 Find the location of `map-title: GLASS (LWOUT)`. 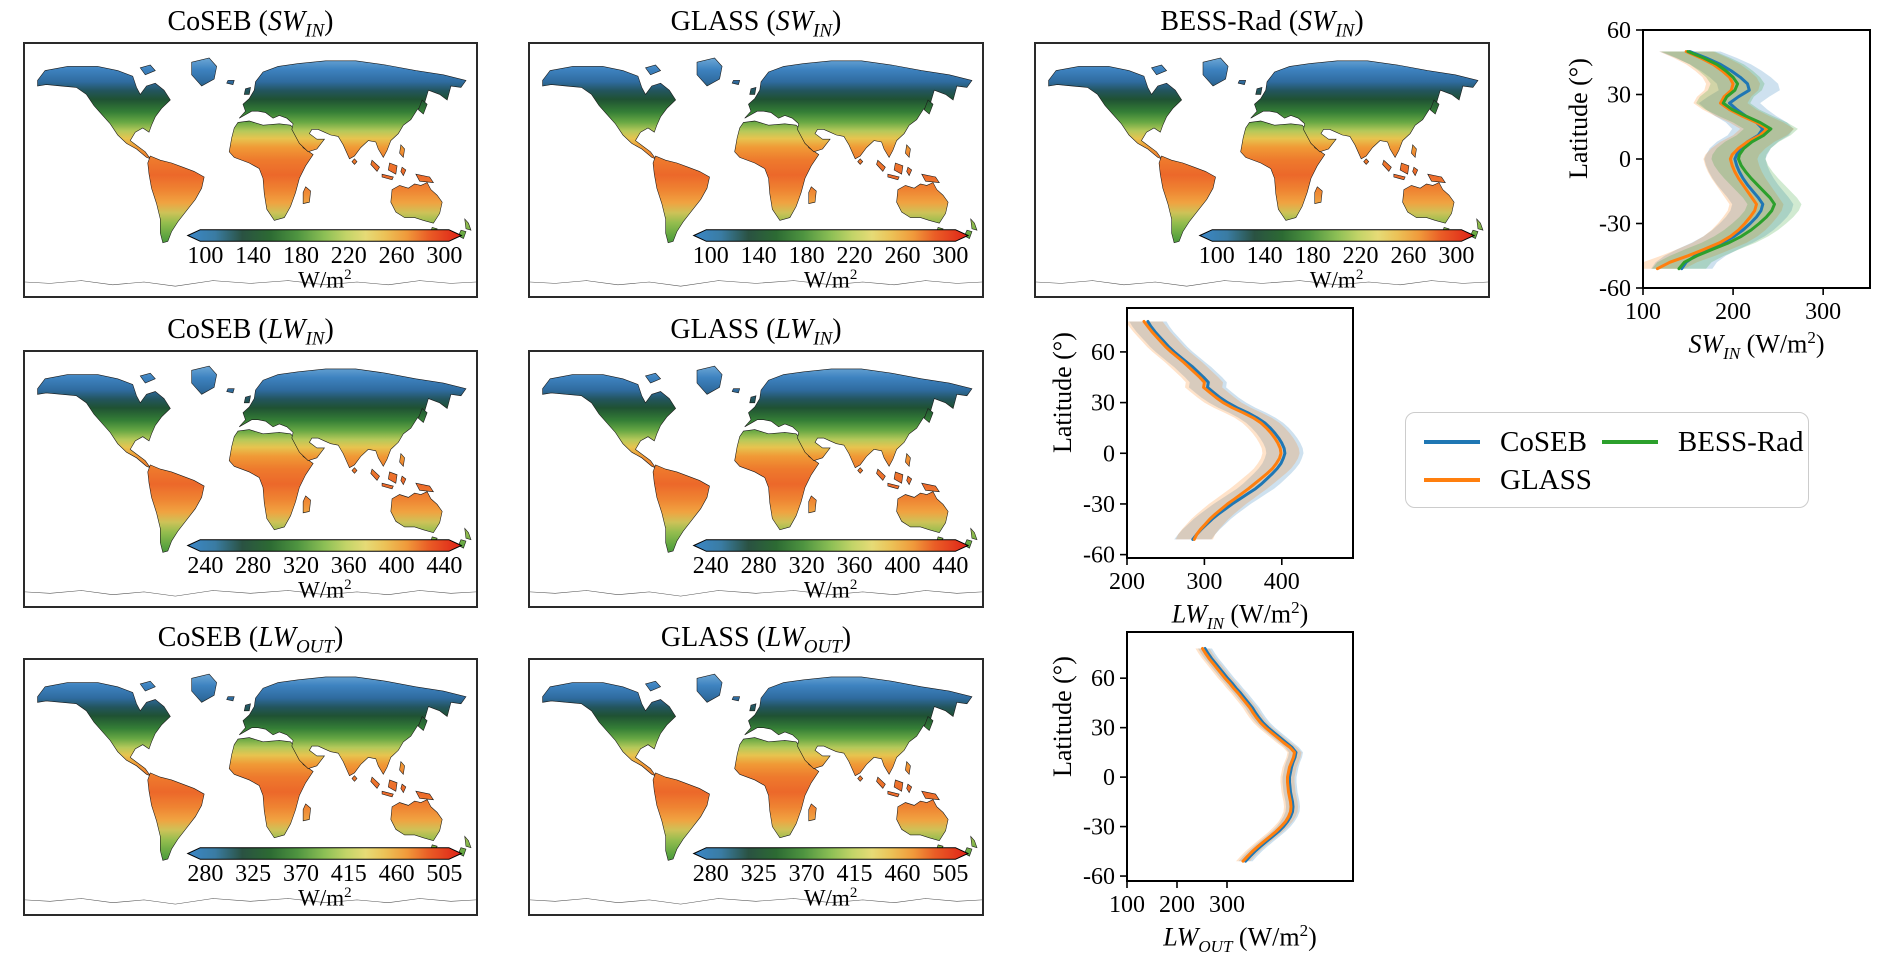

map-title: GLASS (LWOUT) is located at coordinates (756, 640).